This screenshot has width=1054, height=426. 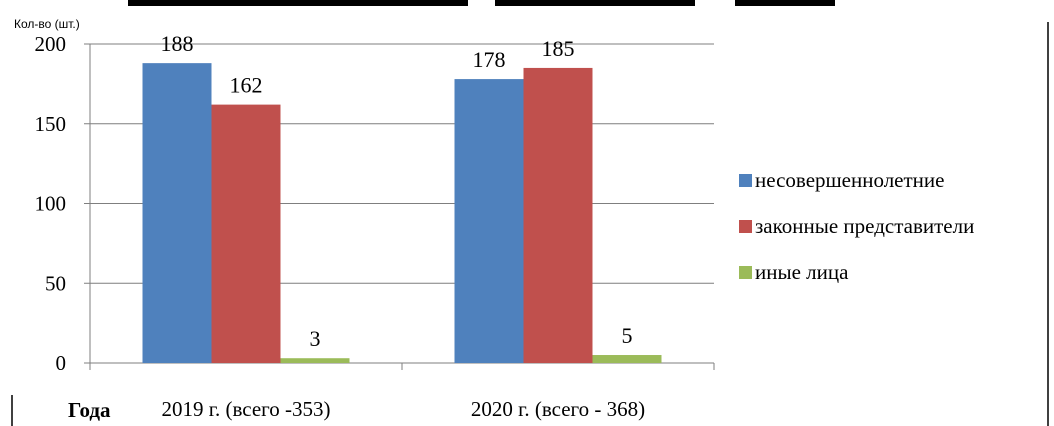 What do you see at coordinates (51, 204) in the screenshot?
I see `y-tick-label-100: 100` at bounding box center [51, 204].